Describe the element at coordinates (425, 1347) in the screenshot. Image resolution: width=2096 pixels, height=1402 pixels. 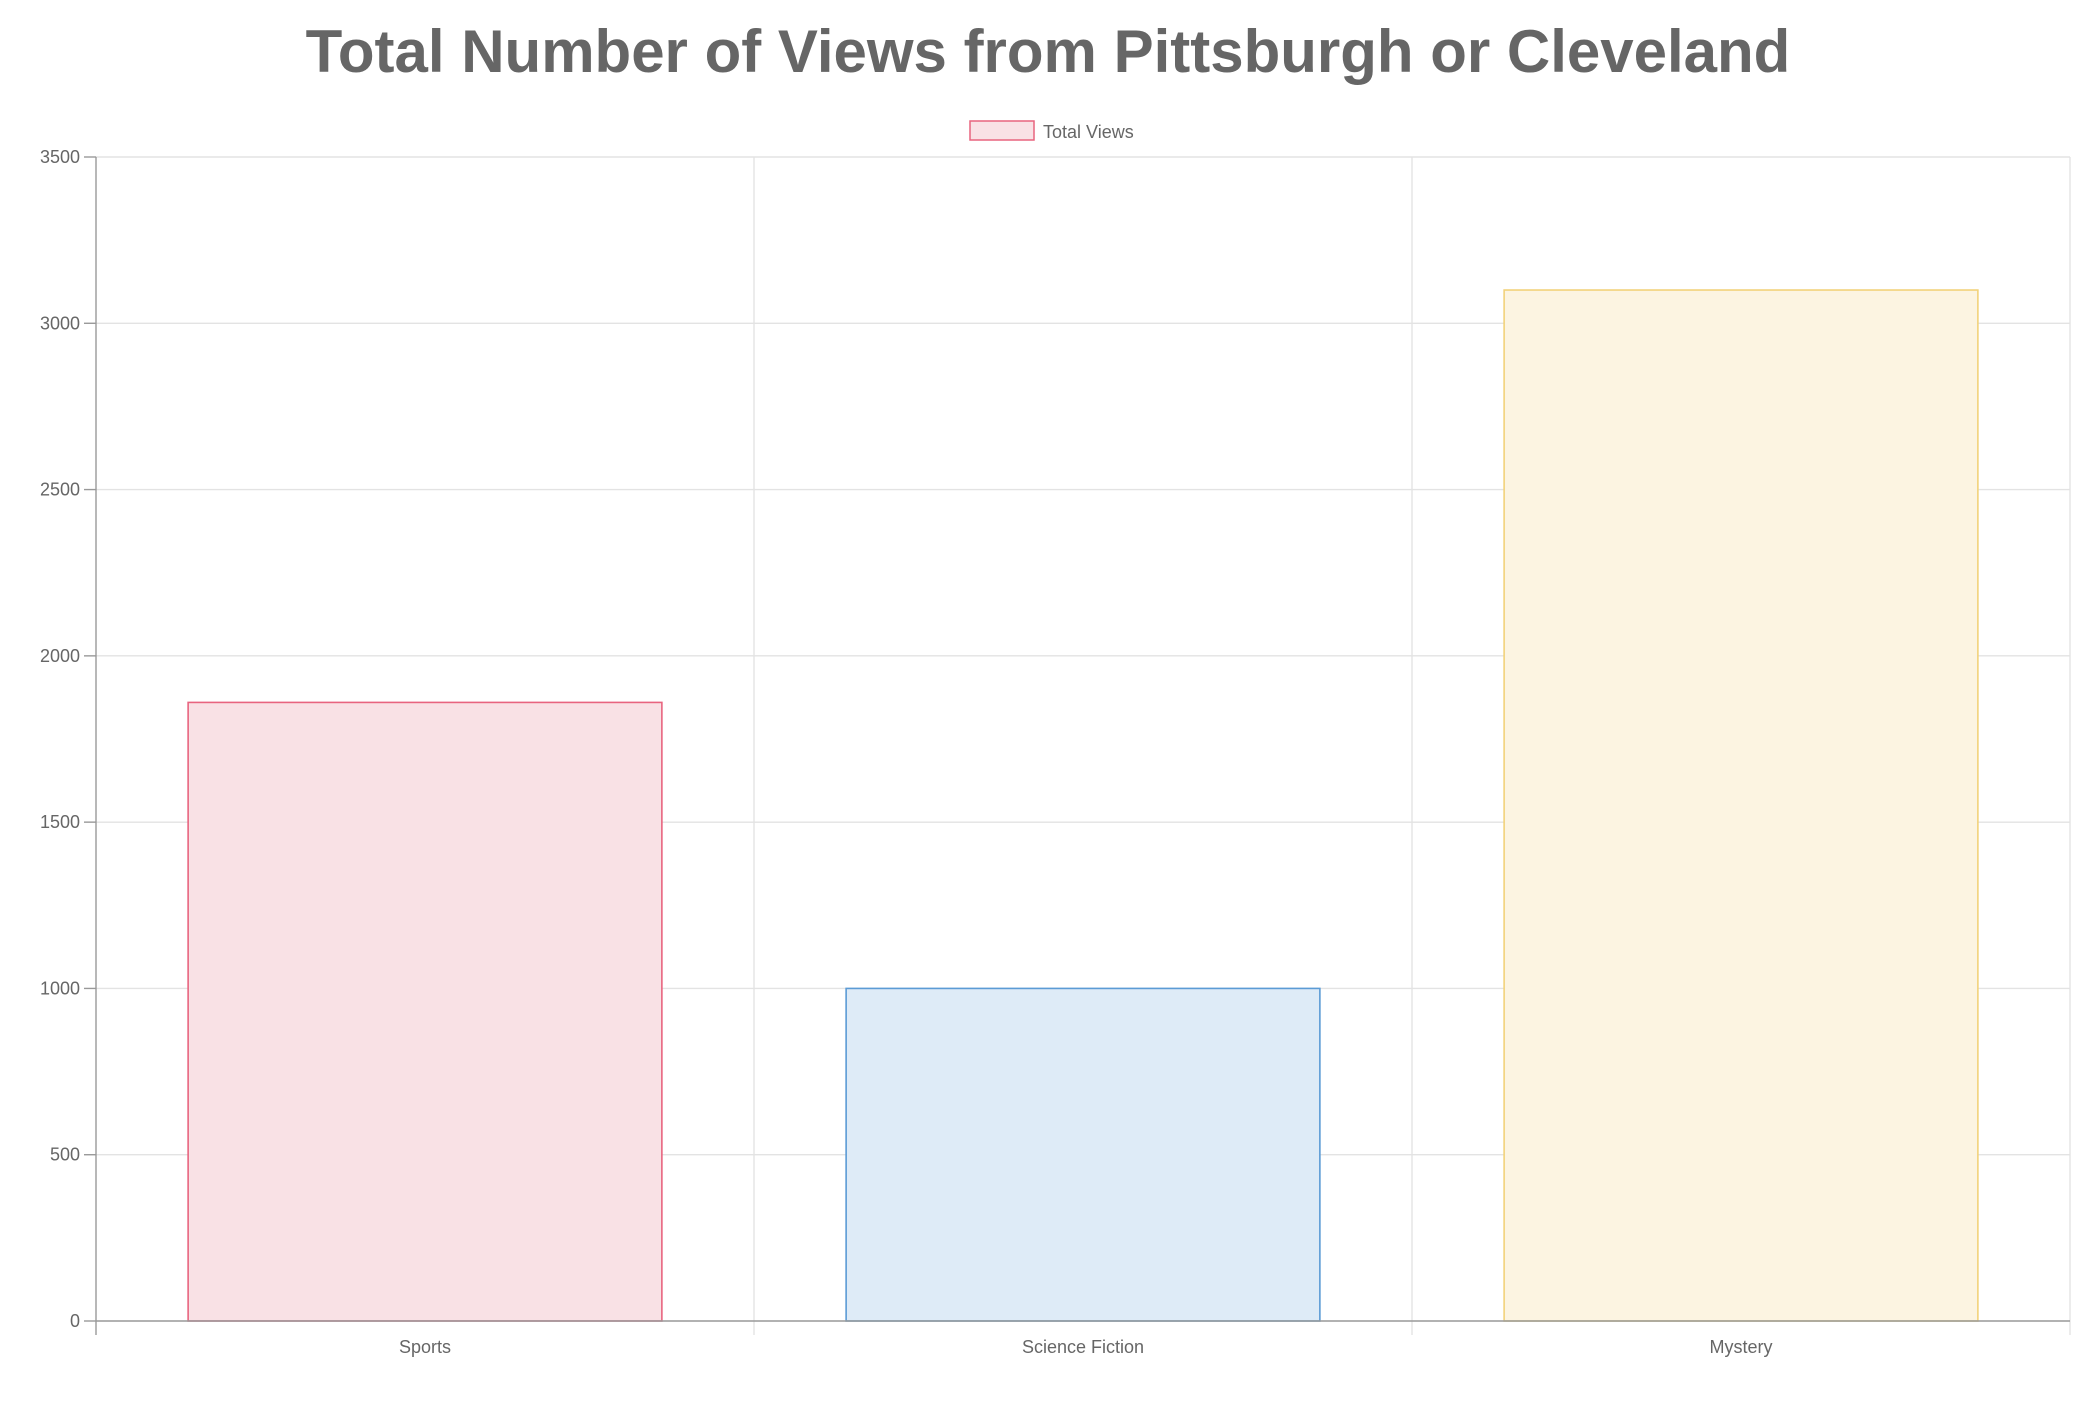
I see `x-tick-label: Sports` at that location.